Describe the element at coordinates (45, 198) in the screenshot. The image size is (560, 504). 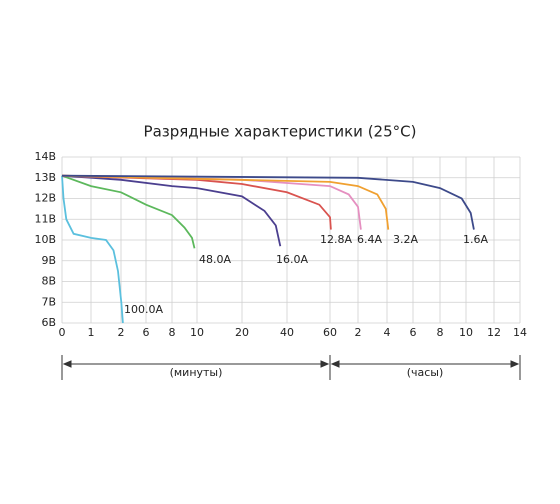
I see `y-tick-label: 12В` at that location.